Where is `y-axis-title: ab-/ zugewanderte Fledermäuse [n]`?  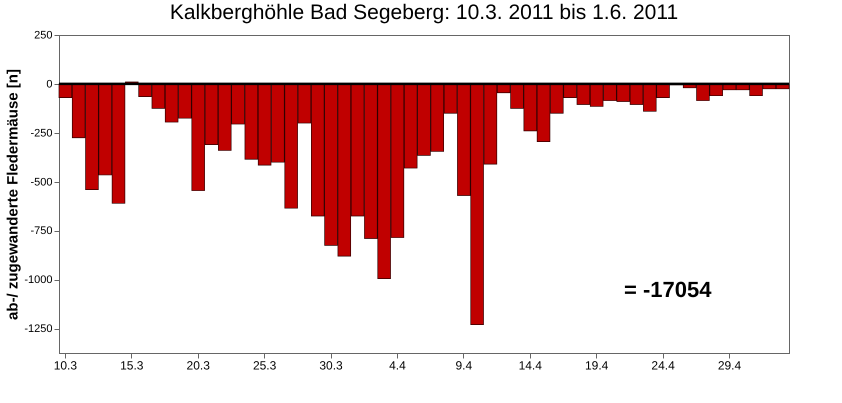 y-axis-title: ab-/ zugewanderte Fledermäuse [n] is located at coordinates (13, 194).